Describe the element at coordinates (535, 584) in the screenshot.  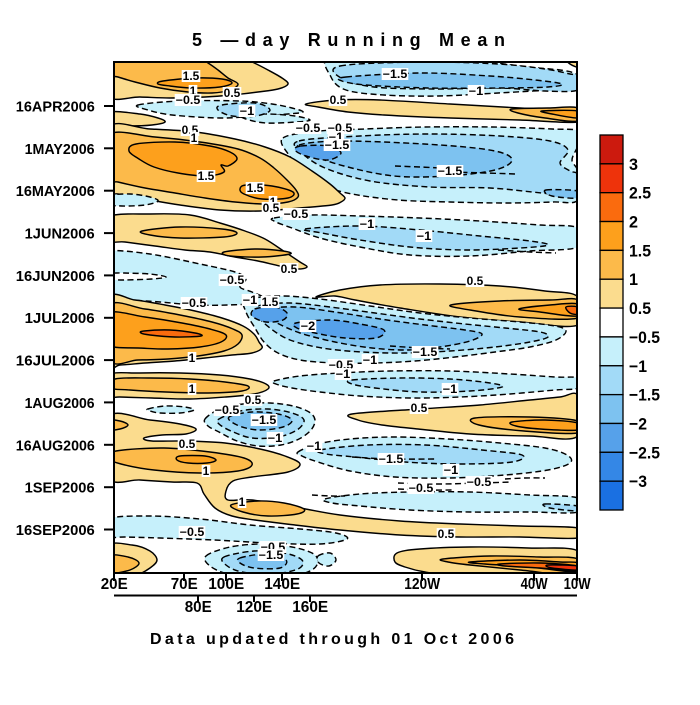
I see `svg-text: 40W` at that location.